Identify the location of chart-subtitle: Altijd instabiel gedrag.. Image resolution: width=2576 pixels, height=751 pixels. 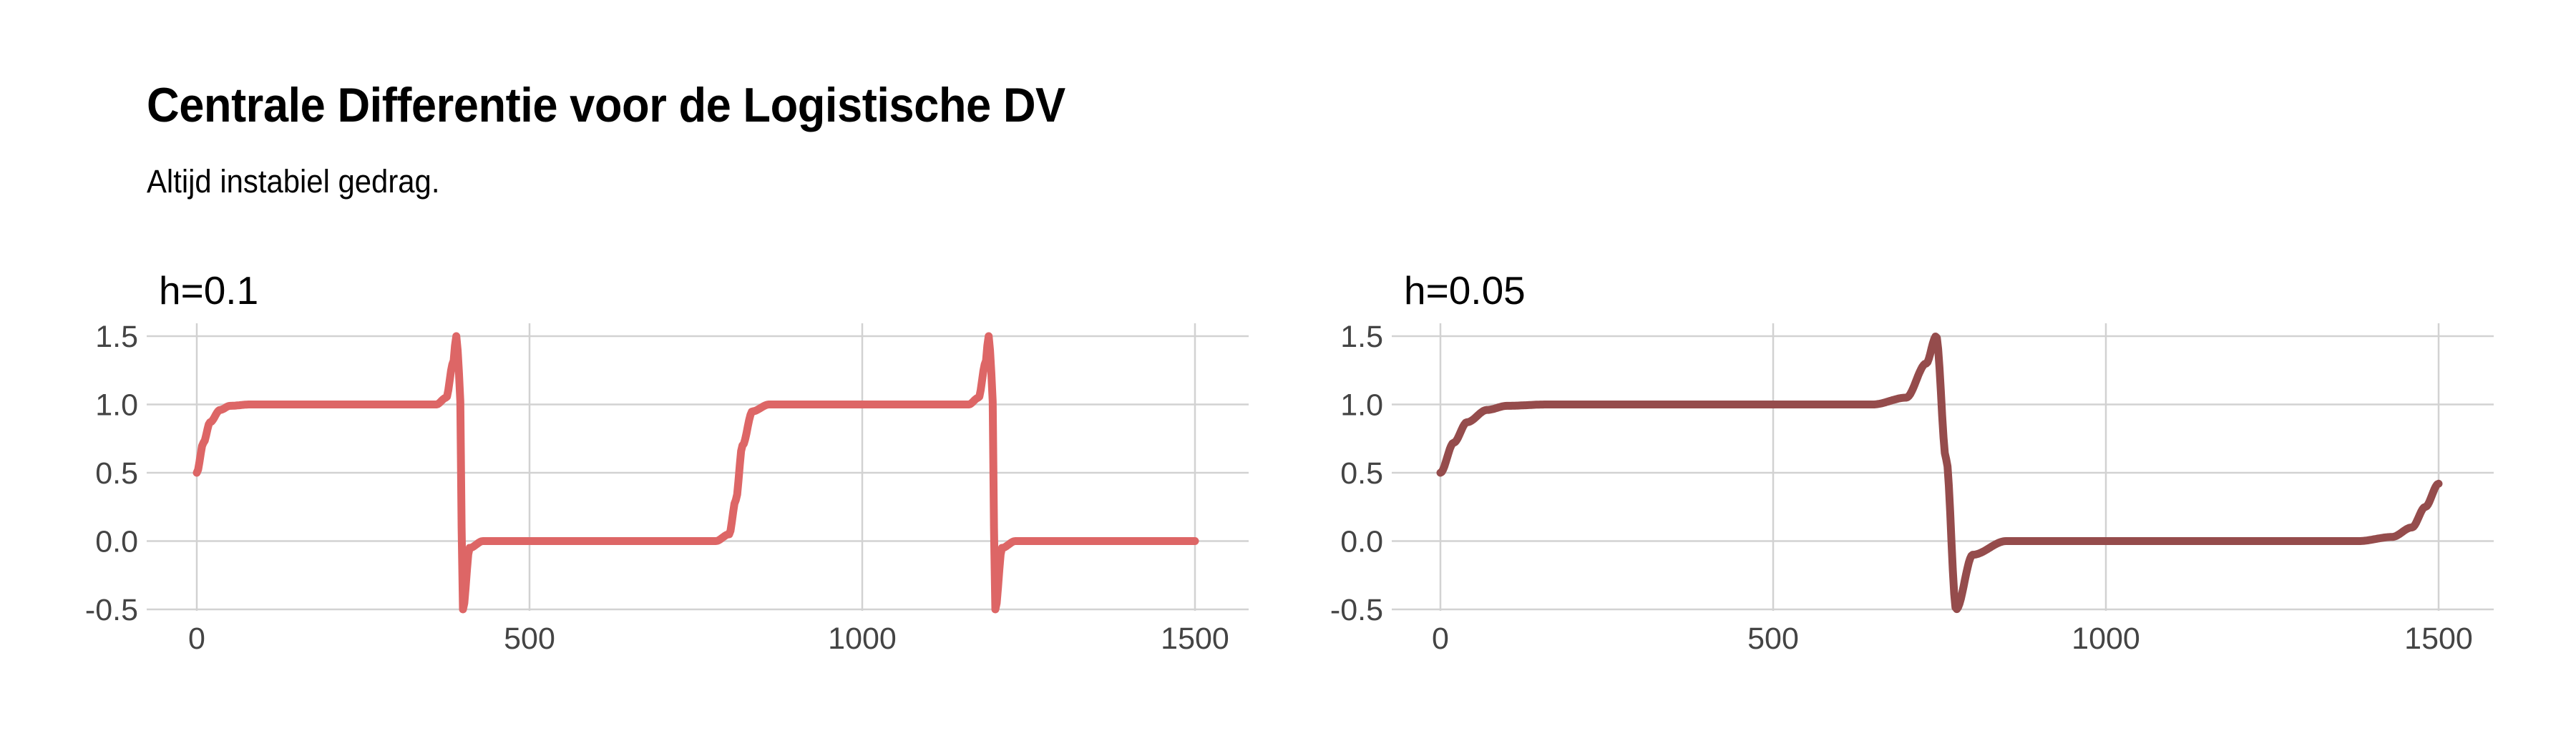
(293, 181).